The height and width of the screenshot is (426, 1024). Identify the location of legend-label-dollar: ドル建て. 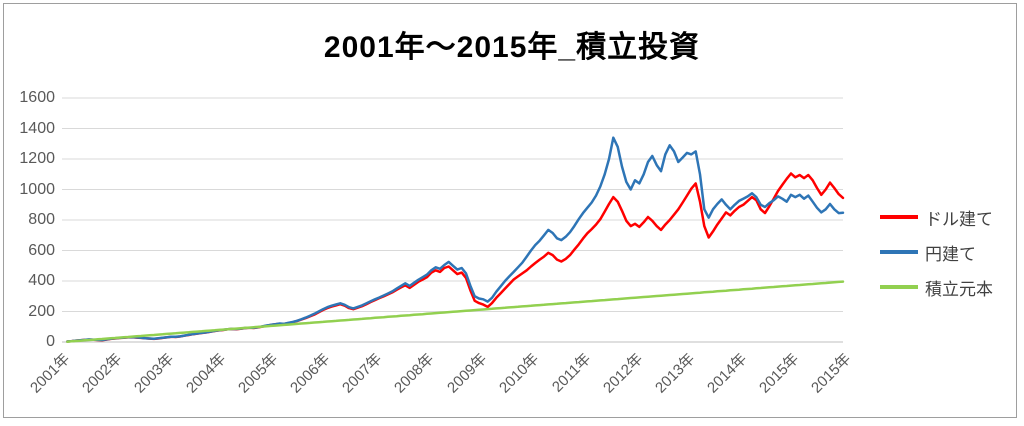
(959, 219).